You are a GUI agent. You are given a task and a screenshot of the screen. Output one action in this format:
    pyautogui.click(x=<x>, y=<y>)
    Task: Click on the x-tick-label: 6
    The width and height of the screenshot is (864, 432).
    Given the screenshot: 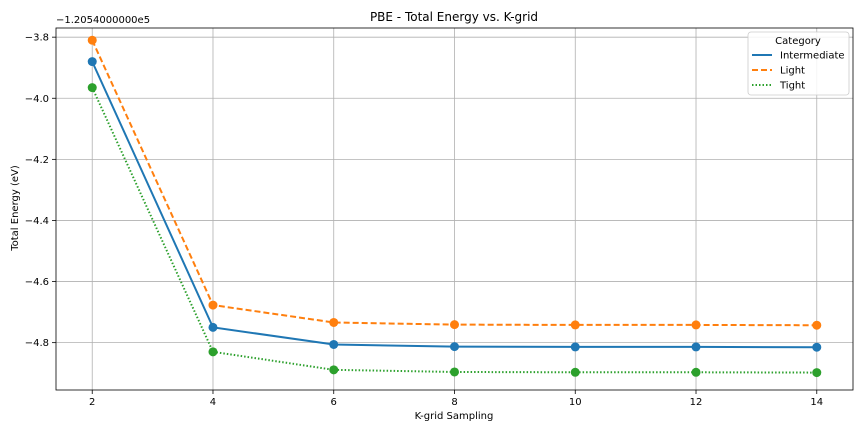 What is the action you would take?
    pyautogui.click(x=334, y=402)
    